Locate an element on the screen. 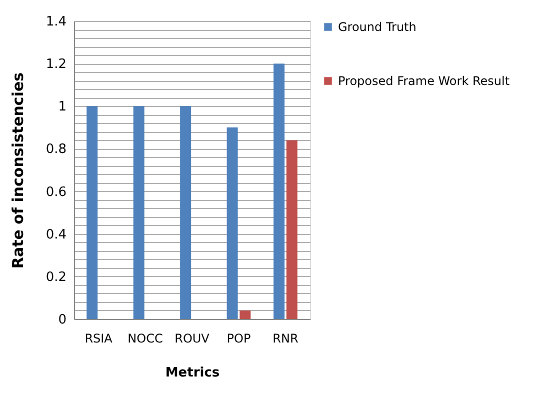 The height and width of the screenshot is (419, 558). y-tick-label: 0.2 is located at coordinates (56, 277).